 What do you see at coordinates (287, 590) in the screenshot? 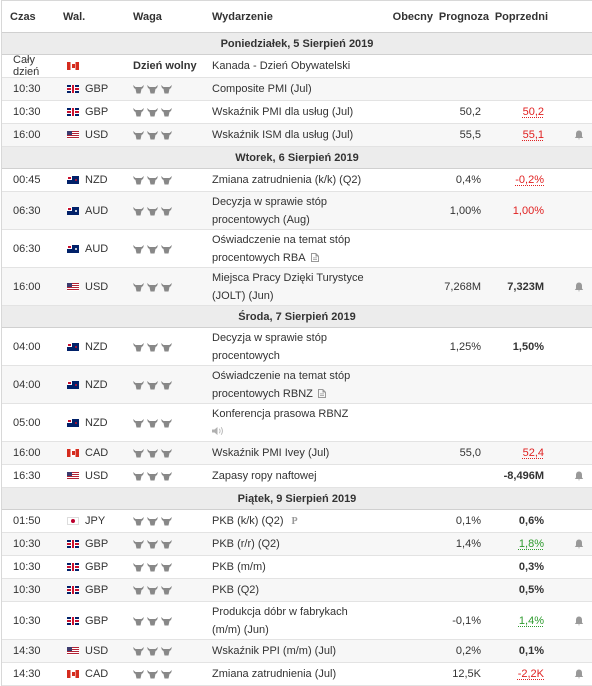
I see `event-name: PKB (Q2)` at bounding box center [287, 590].